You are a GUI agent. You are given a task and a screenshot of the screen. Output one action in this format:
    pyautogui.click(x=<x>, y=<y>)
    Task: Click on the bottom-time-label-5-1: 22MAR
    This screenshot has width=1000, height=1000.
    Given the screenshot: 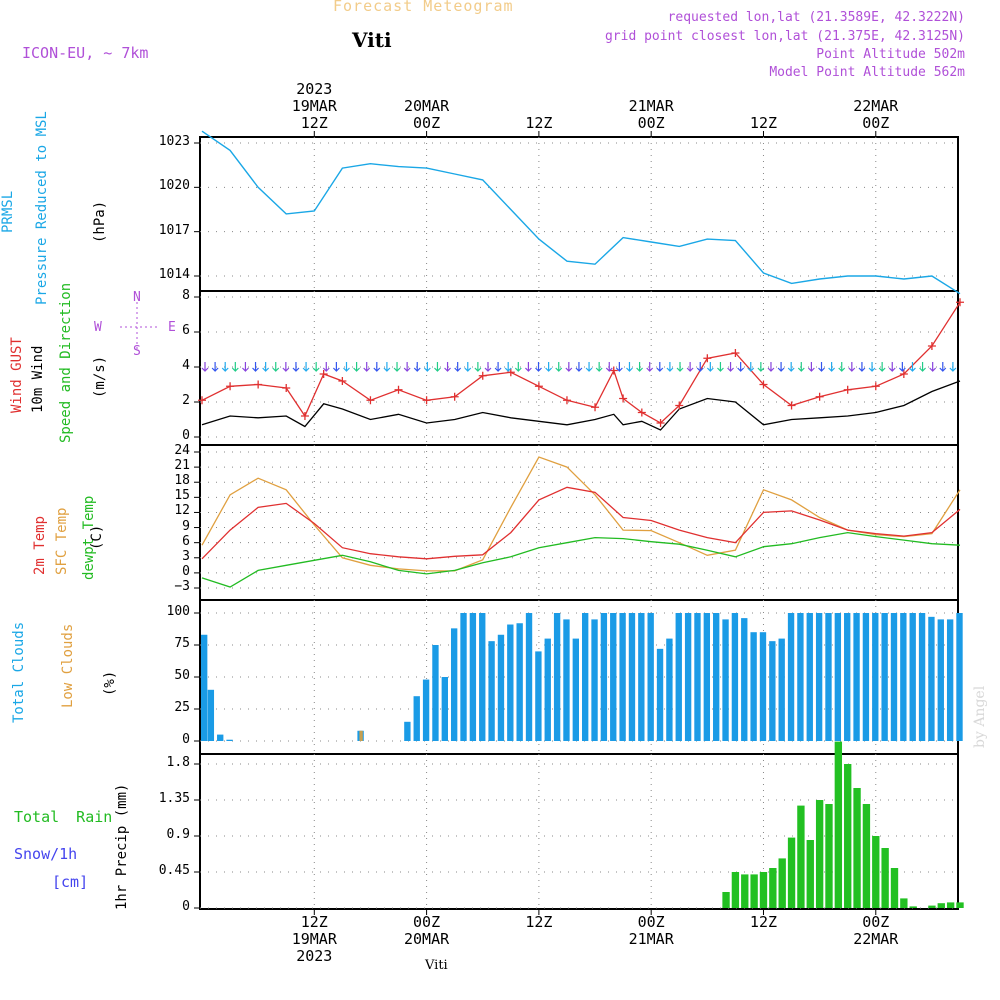 What is the action you would take?
    pyautogui.click(x=876, y=939)
    